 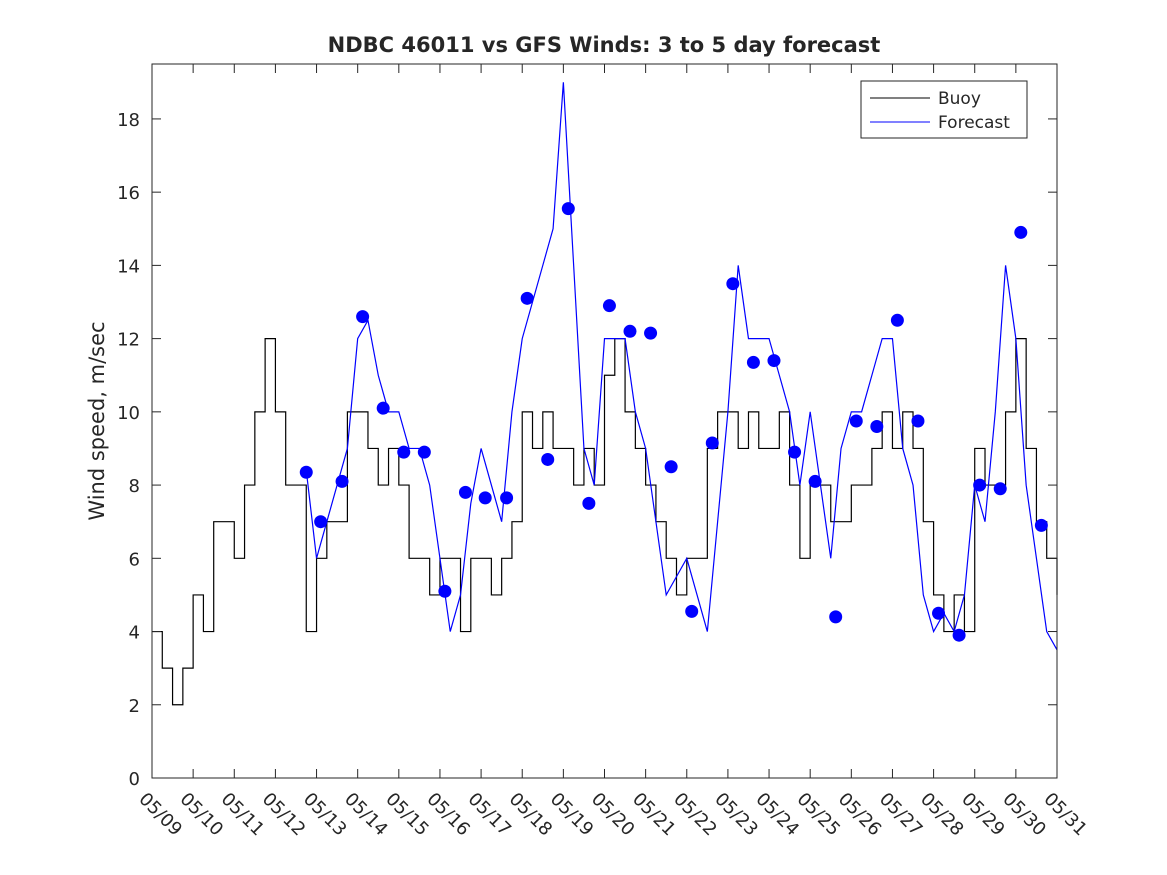 What do you see at coordinates (128, 340) in the screenshot?
I see `y-tick-label: 12` at bounding box center [128, 340].